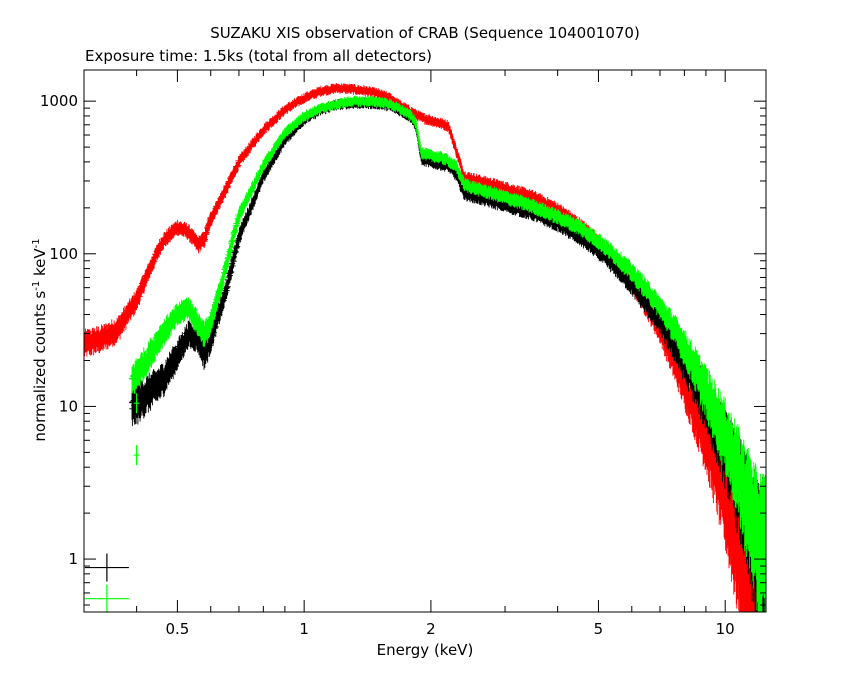 Image resolution: width=850 pixels, height=680 pixels. What do you see at coordinates (36, 286) in the screenshot?
I see `y-axis-label-exp1: -1` at bounding box center [36, 286].